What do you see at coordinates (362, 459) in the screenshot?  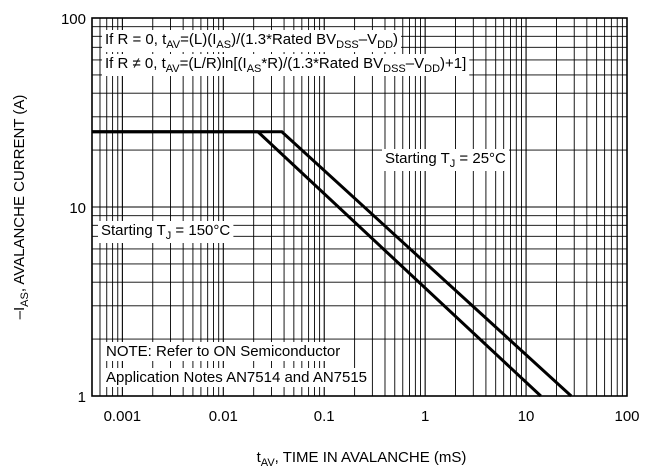 I see `x-axis-label: tAV, TIME IN AVALANCHE (mS)` at bounding box center [362, 459].